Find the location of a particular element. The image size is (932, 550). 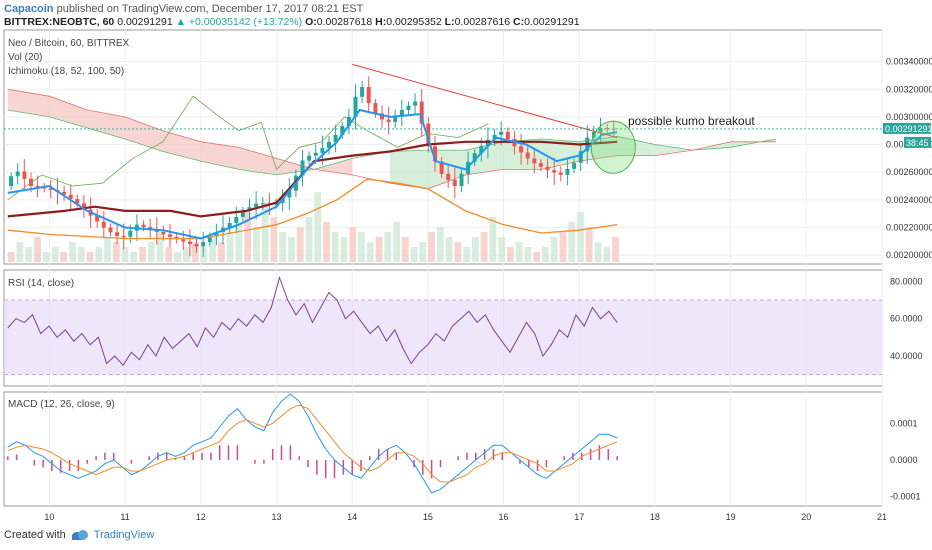

rsi-title: RSI (14, close) is located at coordinates (41, 283).